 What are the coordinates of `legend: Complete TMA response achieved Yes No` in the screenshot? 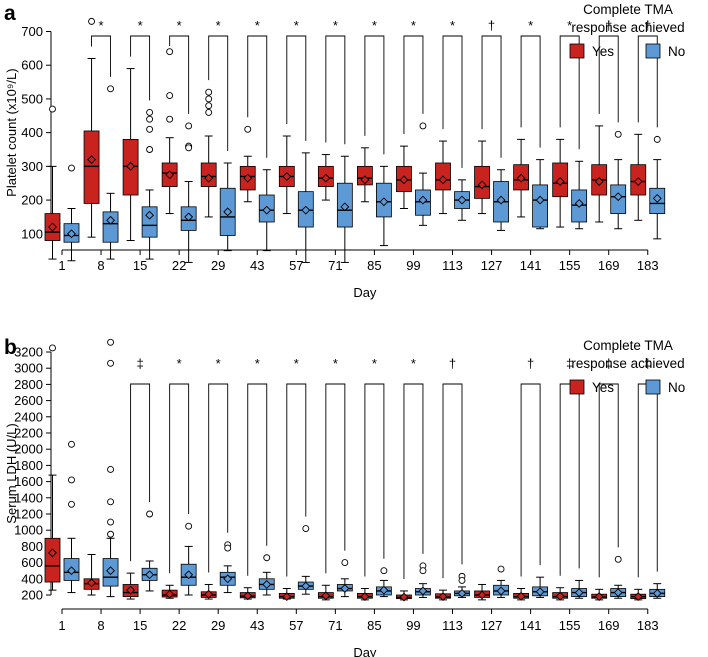 It's located at (627, 30).